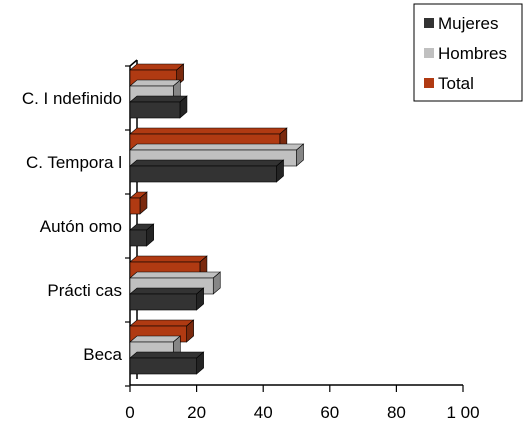  I want to click on bar-mujeres-c-temporal, so click(207, 171).